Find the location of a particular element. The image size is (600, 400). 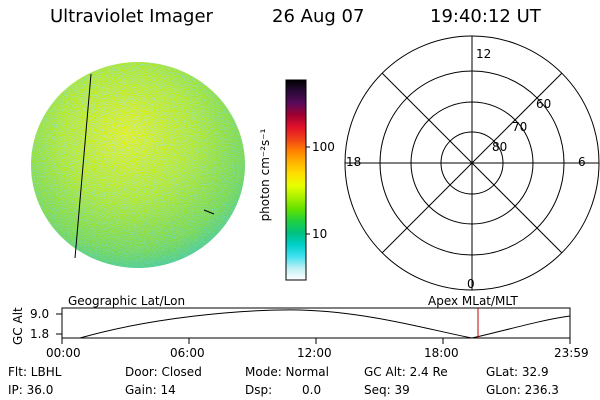

xtick-label-06: 06:00 is located at coordinates (187, 353).